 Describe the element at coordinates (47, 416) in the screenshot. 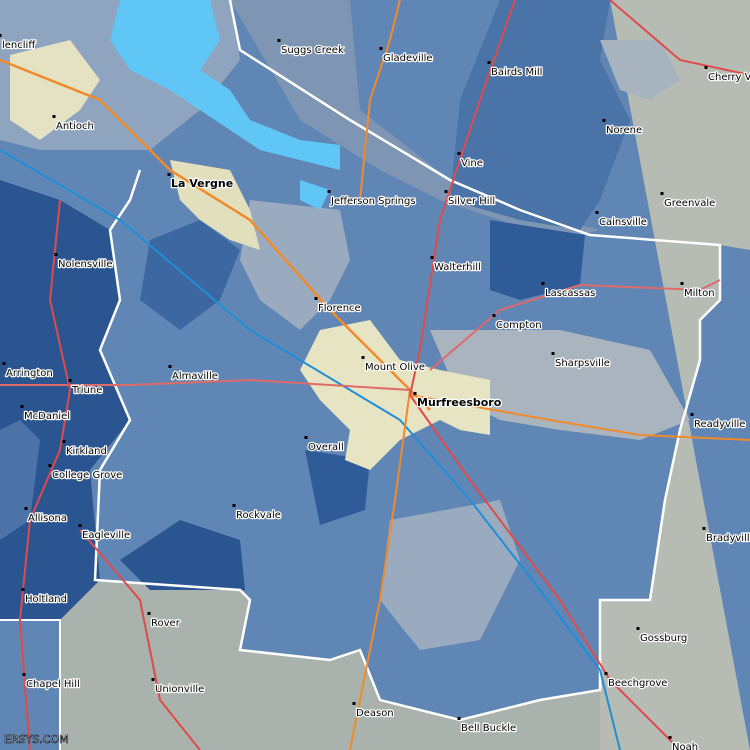

I see `place-label: McDaniel` at that location.